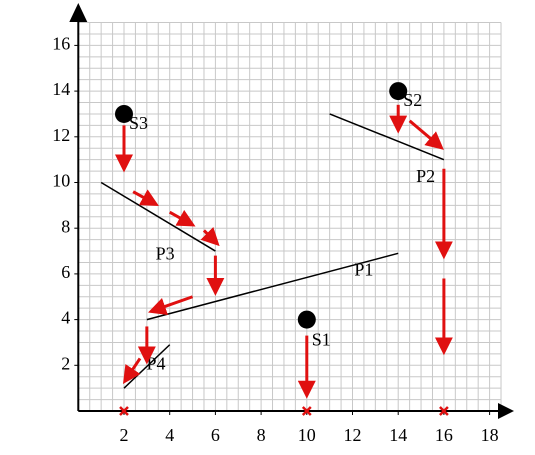 This screenshot has width=535, height=455. Describe the element at coordinates (353, 435) in the screenshot. I see `x-tick-label: 12` at that location.